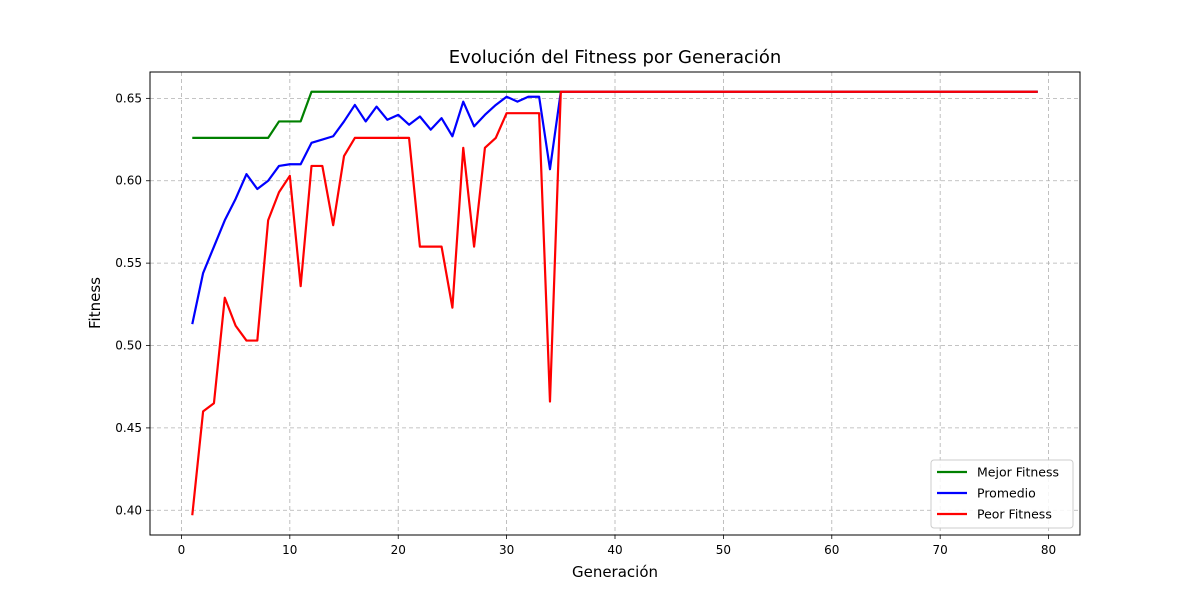  I want to click on x-axis-title: Generación, so click(615, 572).